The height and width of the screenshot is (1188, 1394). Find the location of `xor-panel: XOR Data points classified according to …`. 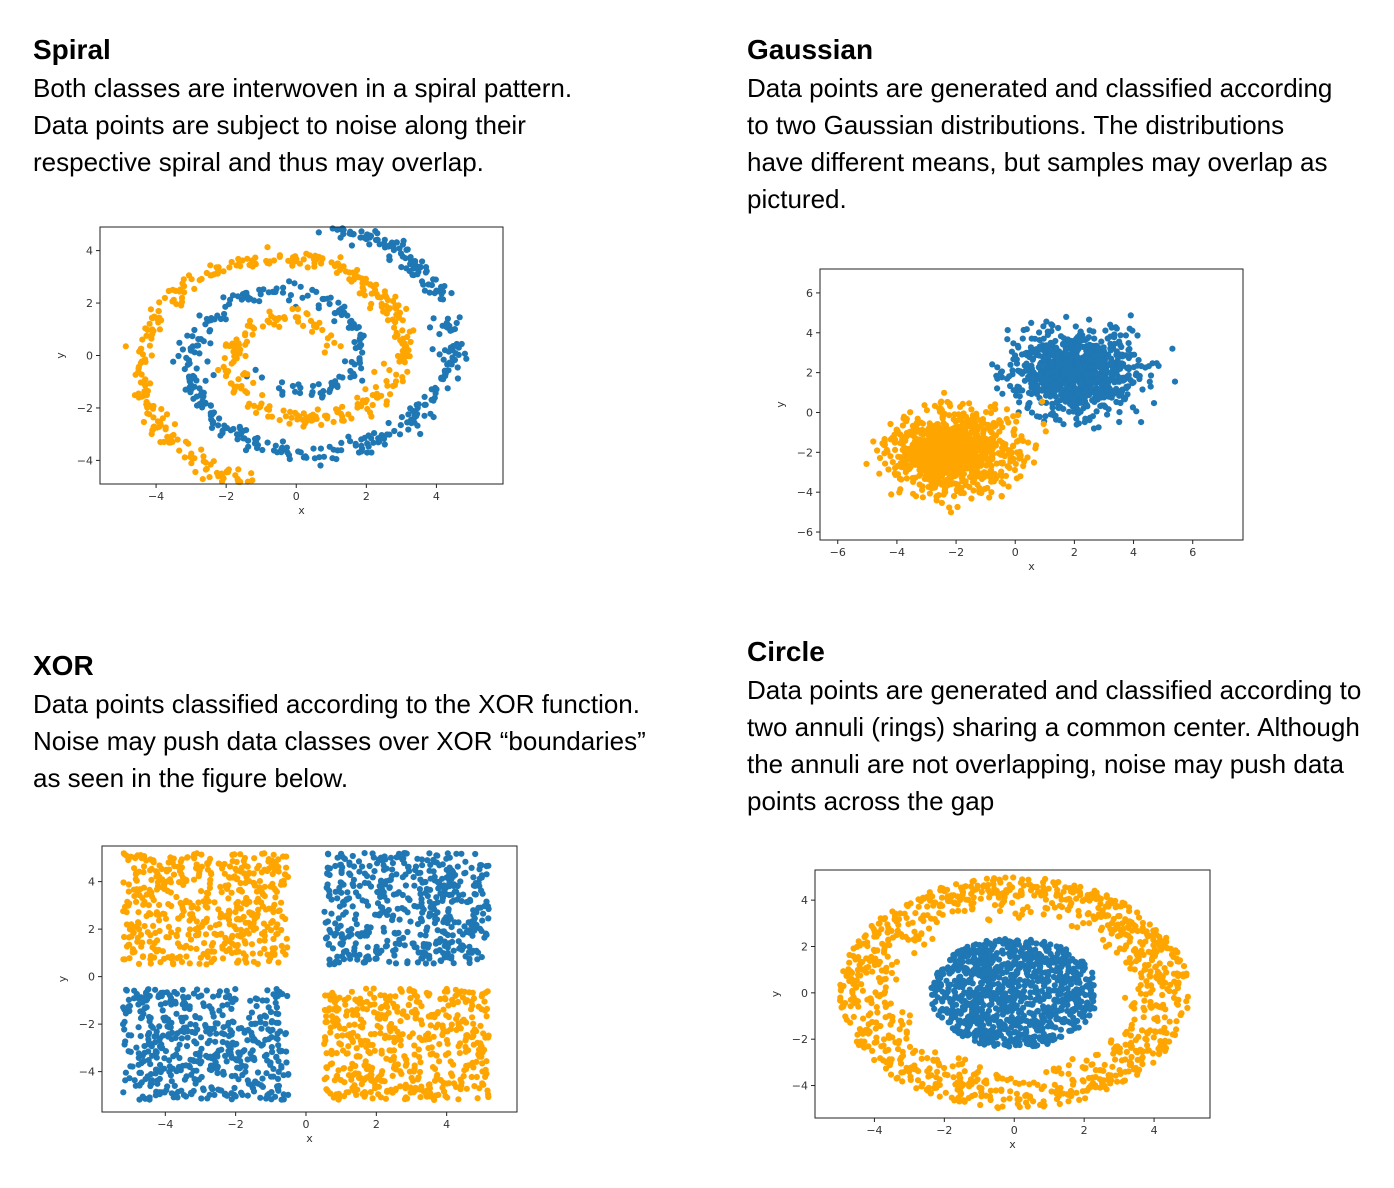

xor-panel: XOR Data points classified according to … is located at coordinates (353, 723).